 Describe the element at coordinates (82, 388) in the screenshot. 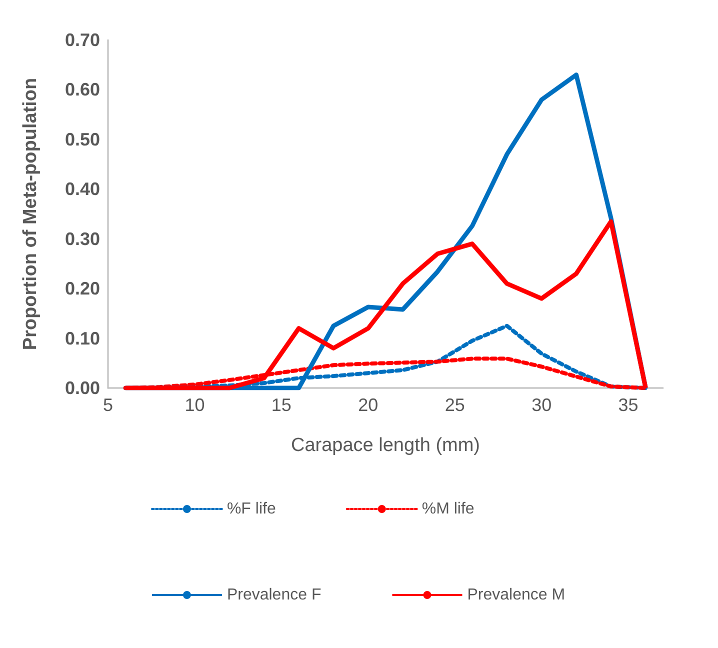

I see `y-tick-label: 0.00` at that location.